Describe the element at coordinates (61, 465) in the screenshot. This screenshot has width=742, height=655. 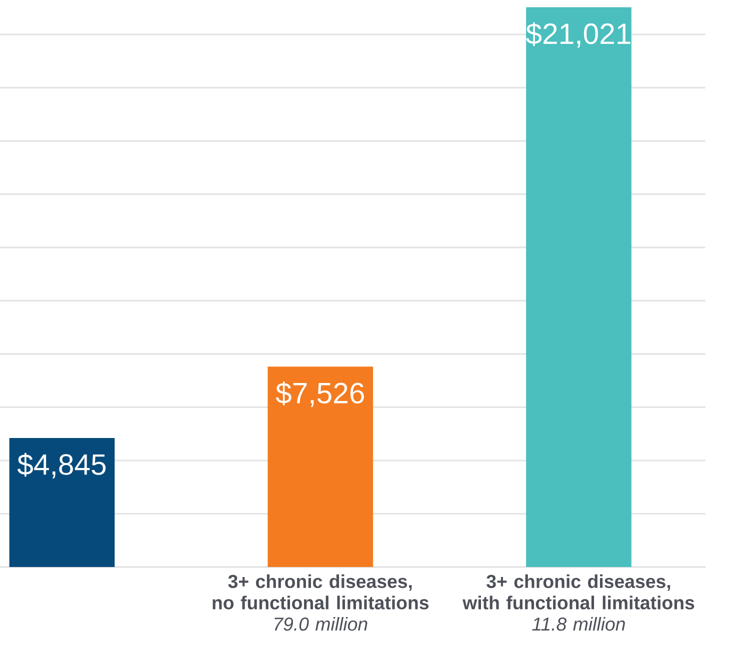
I see `data-label: $4,845` at that location.